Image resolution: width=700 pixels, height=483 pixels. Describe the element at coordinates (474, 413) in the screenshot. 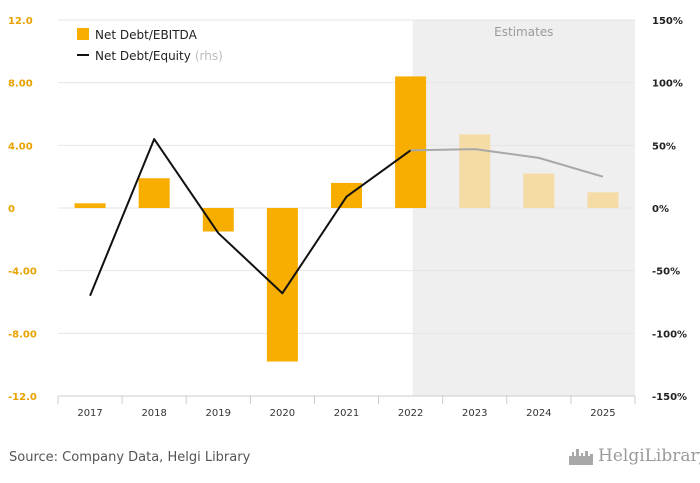

I see `x-tick-label: 2023` at that location.